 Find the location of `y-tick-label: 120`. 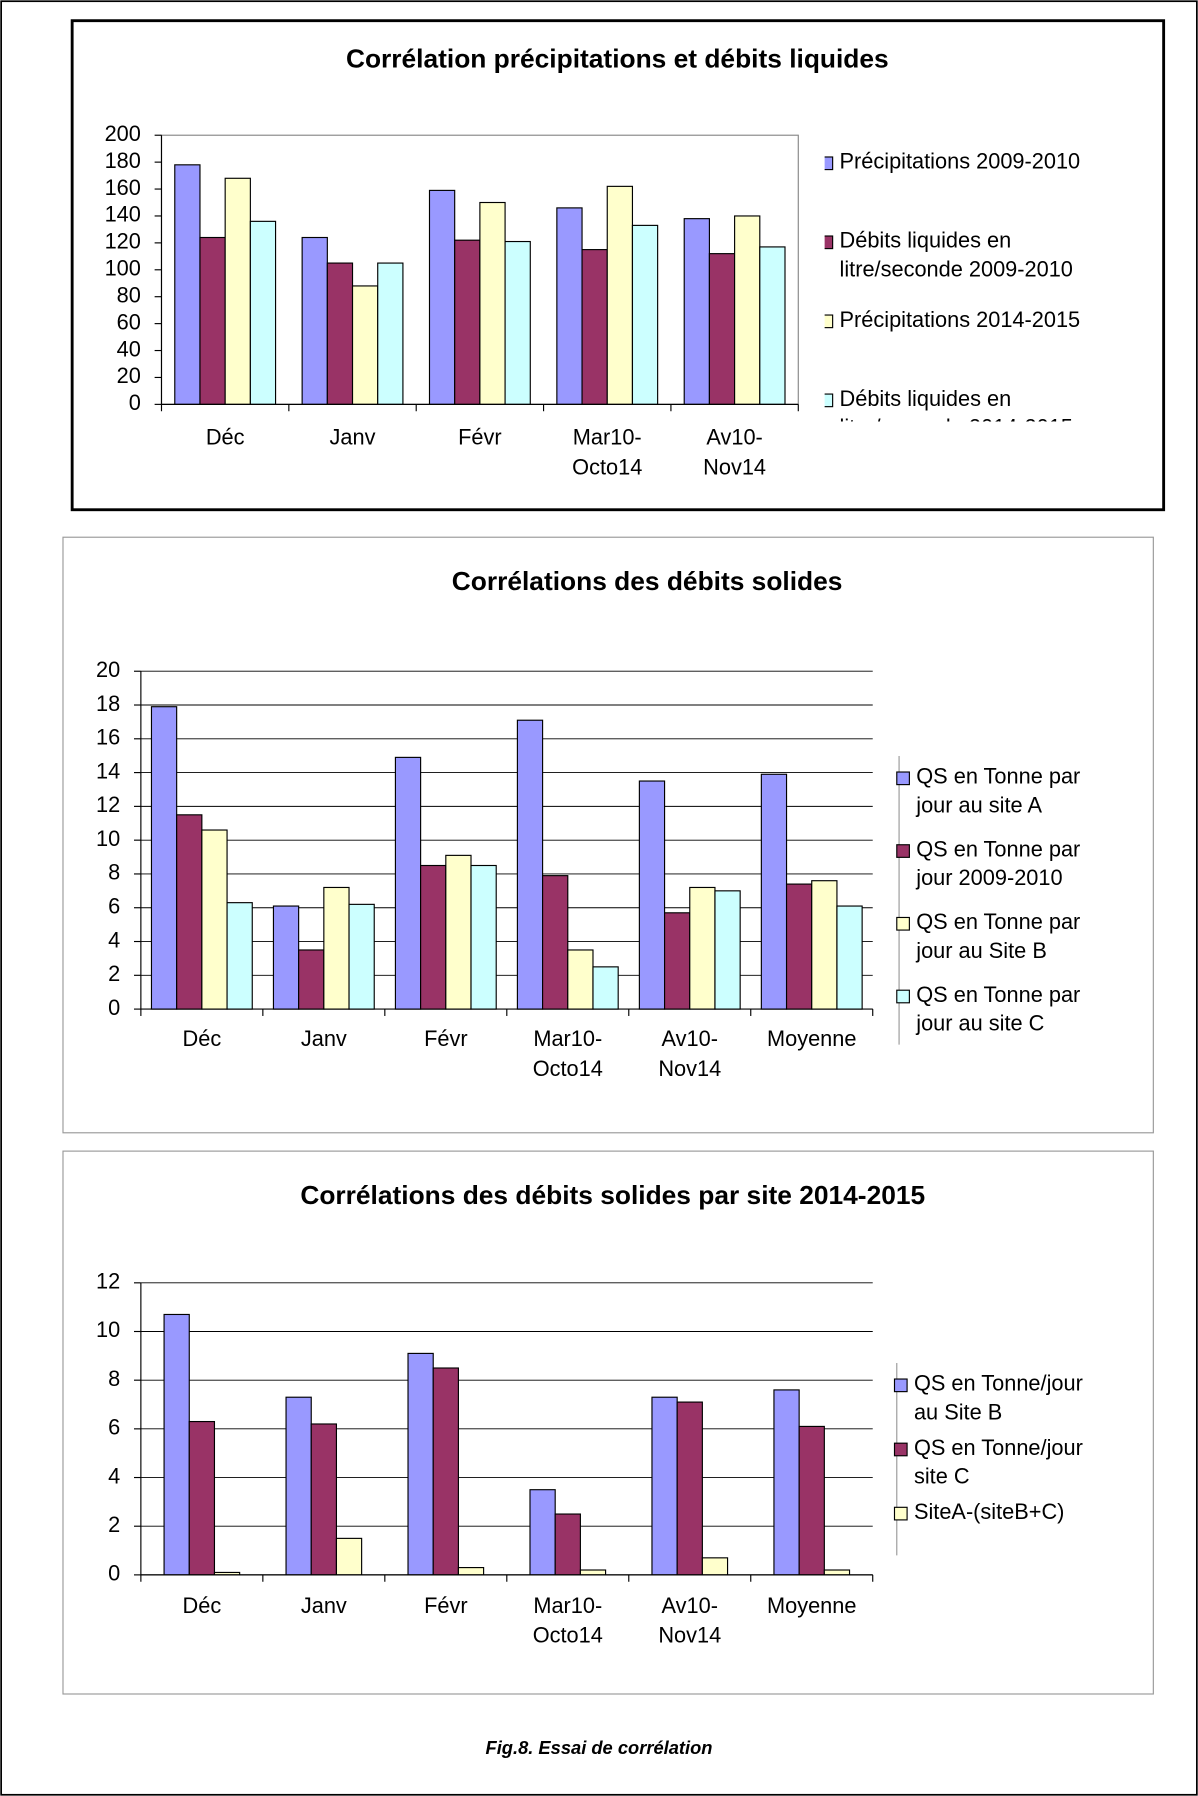

y-tick-label: 120 is located at coordinates (123, 241).